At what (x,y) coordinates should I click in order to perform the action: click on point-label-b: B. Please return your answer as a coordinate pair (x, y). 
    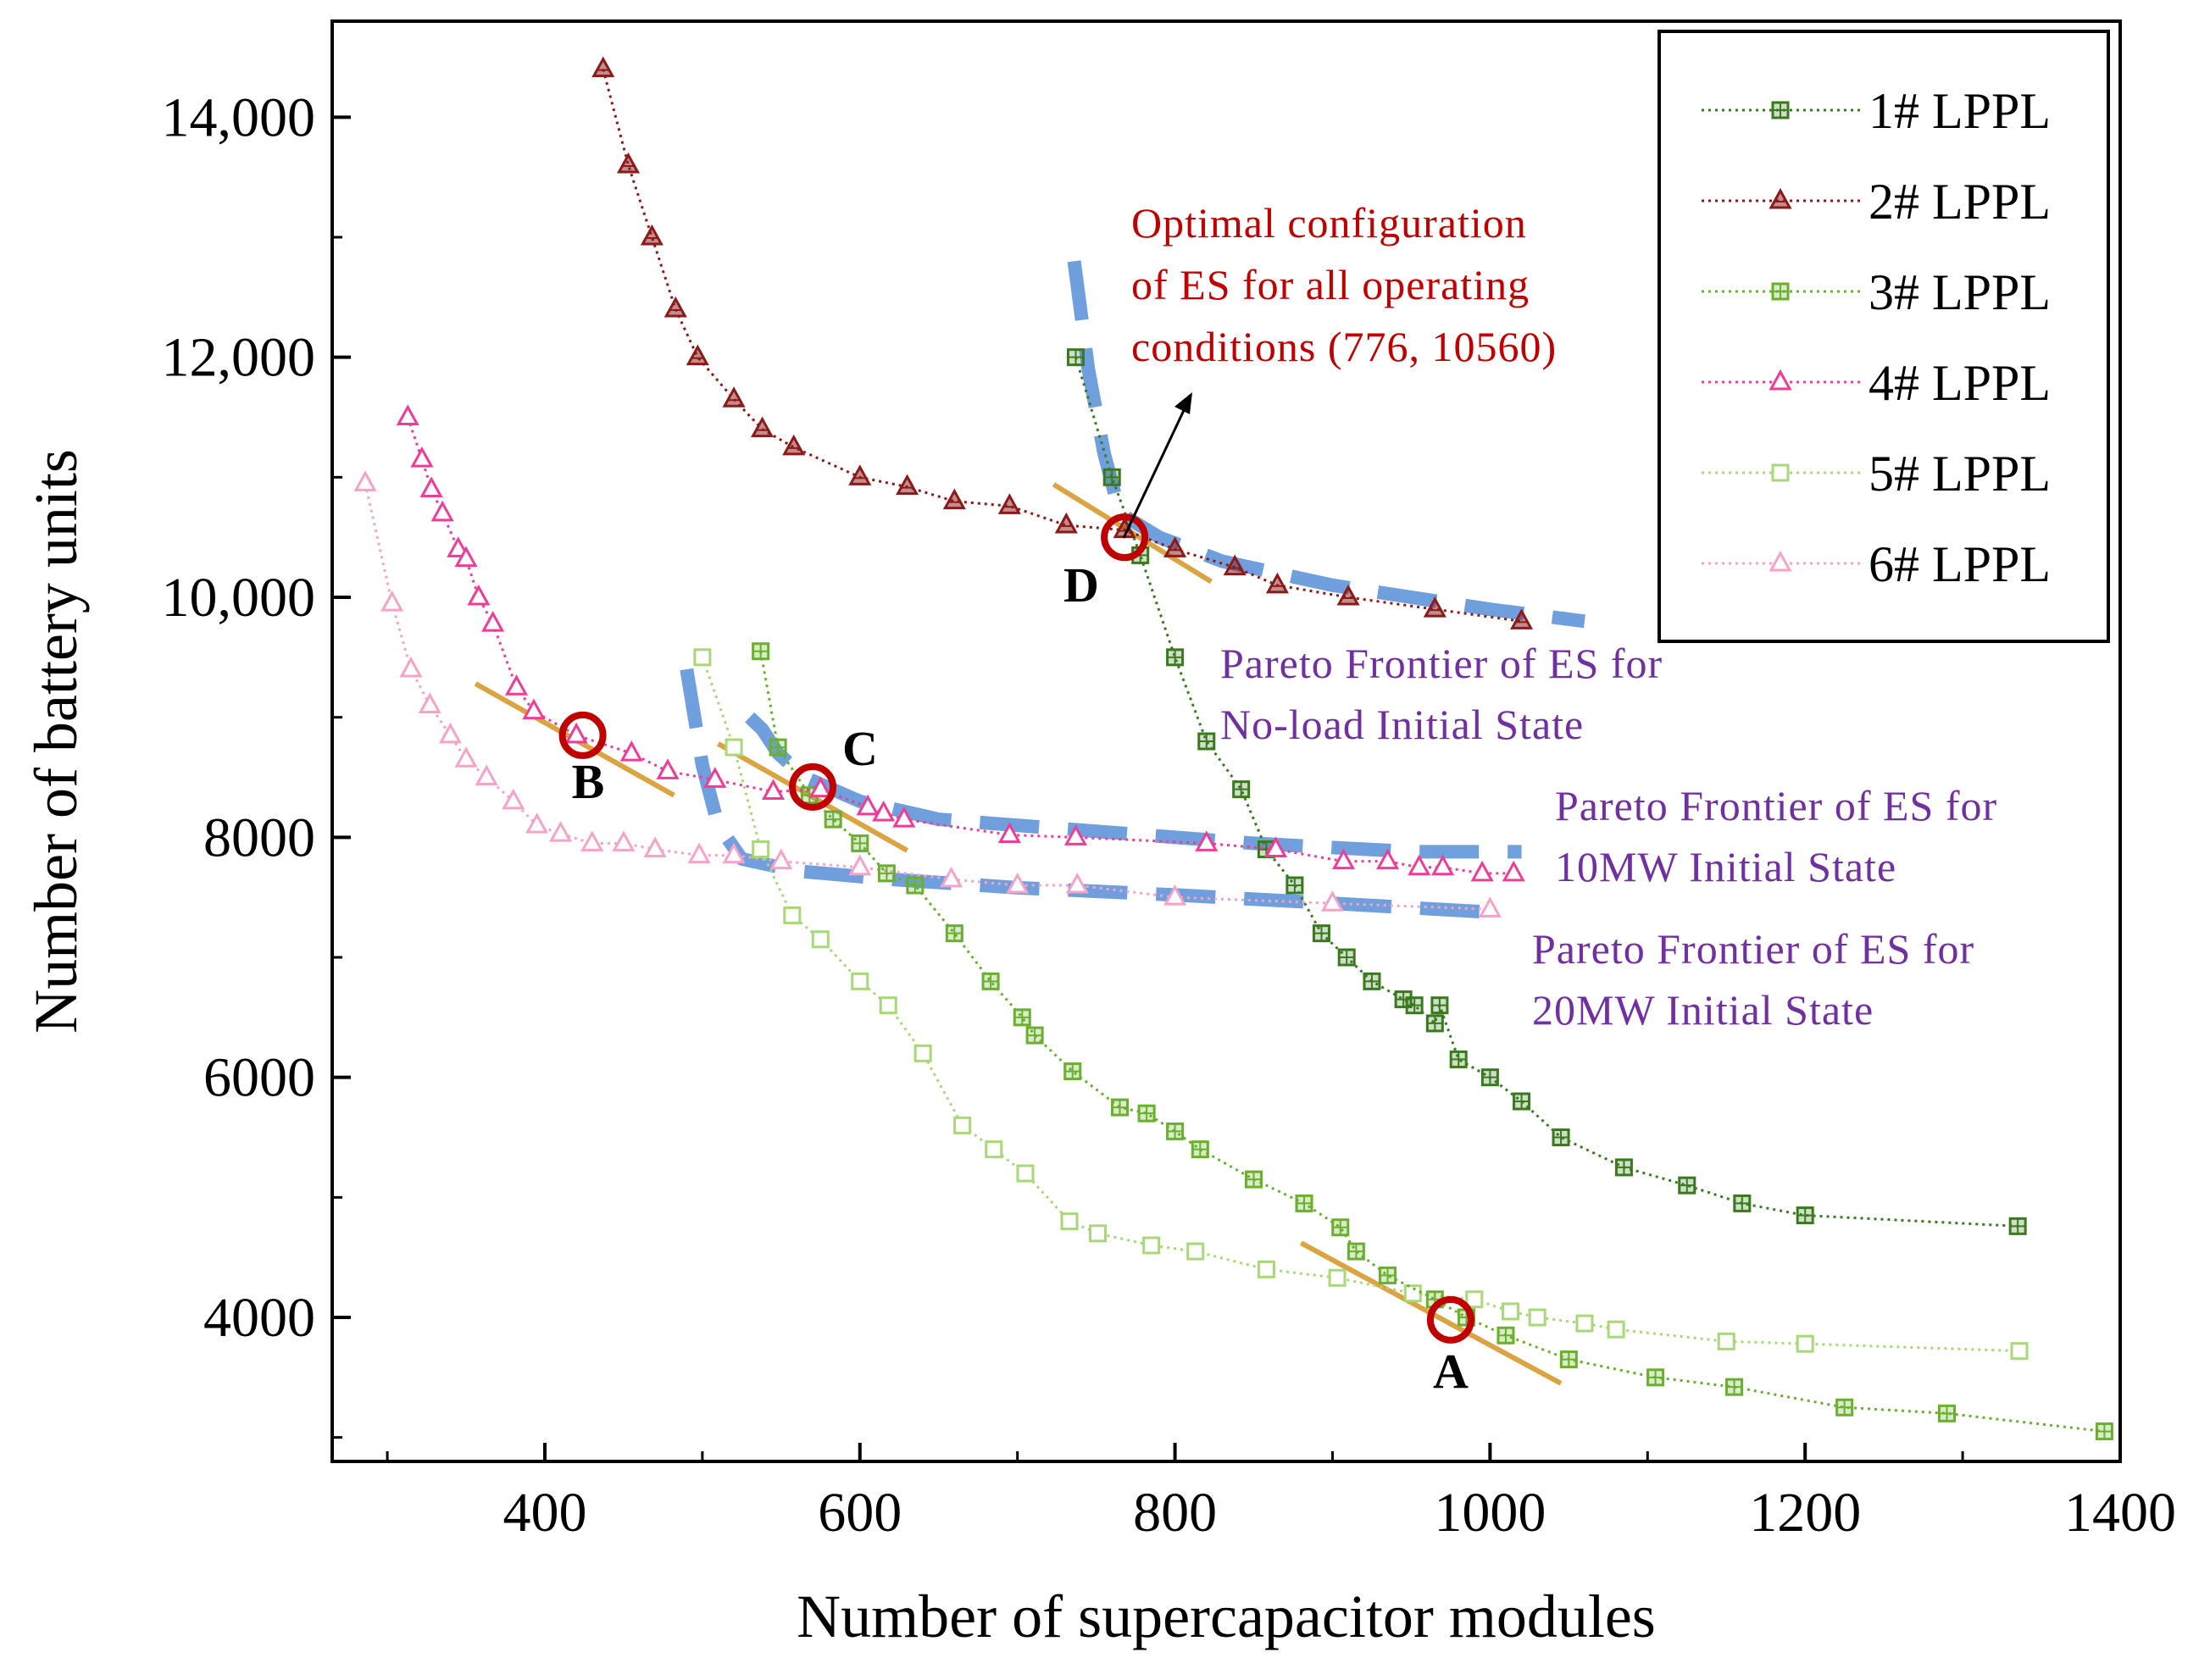
    Looking at the image, I should click on (588, 781).